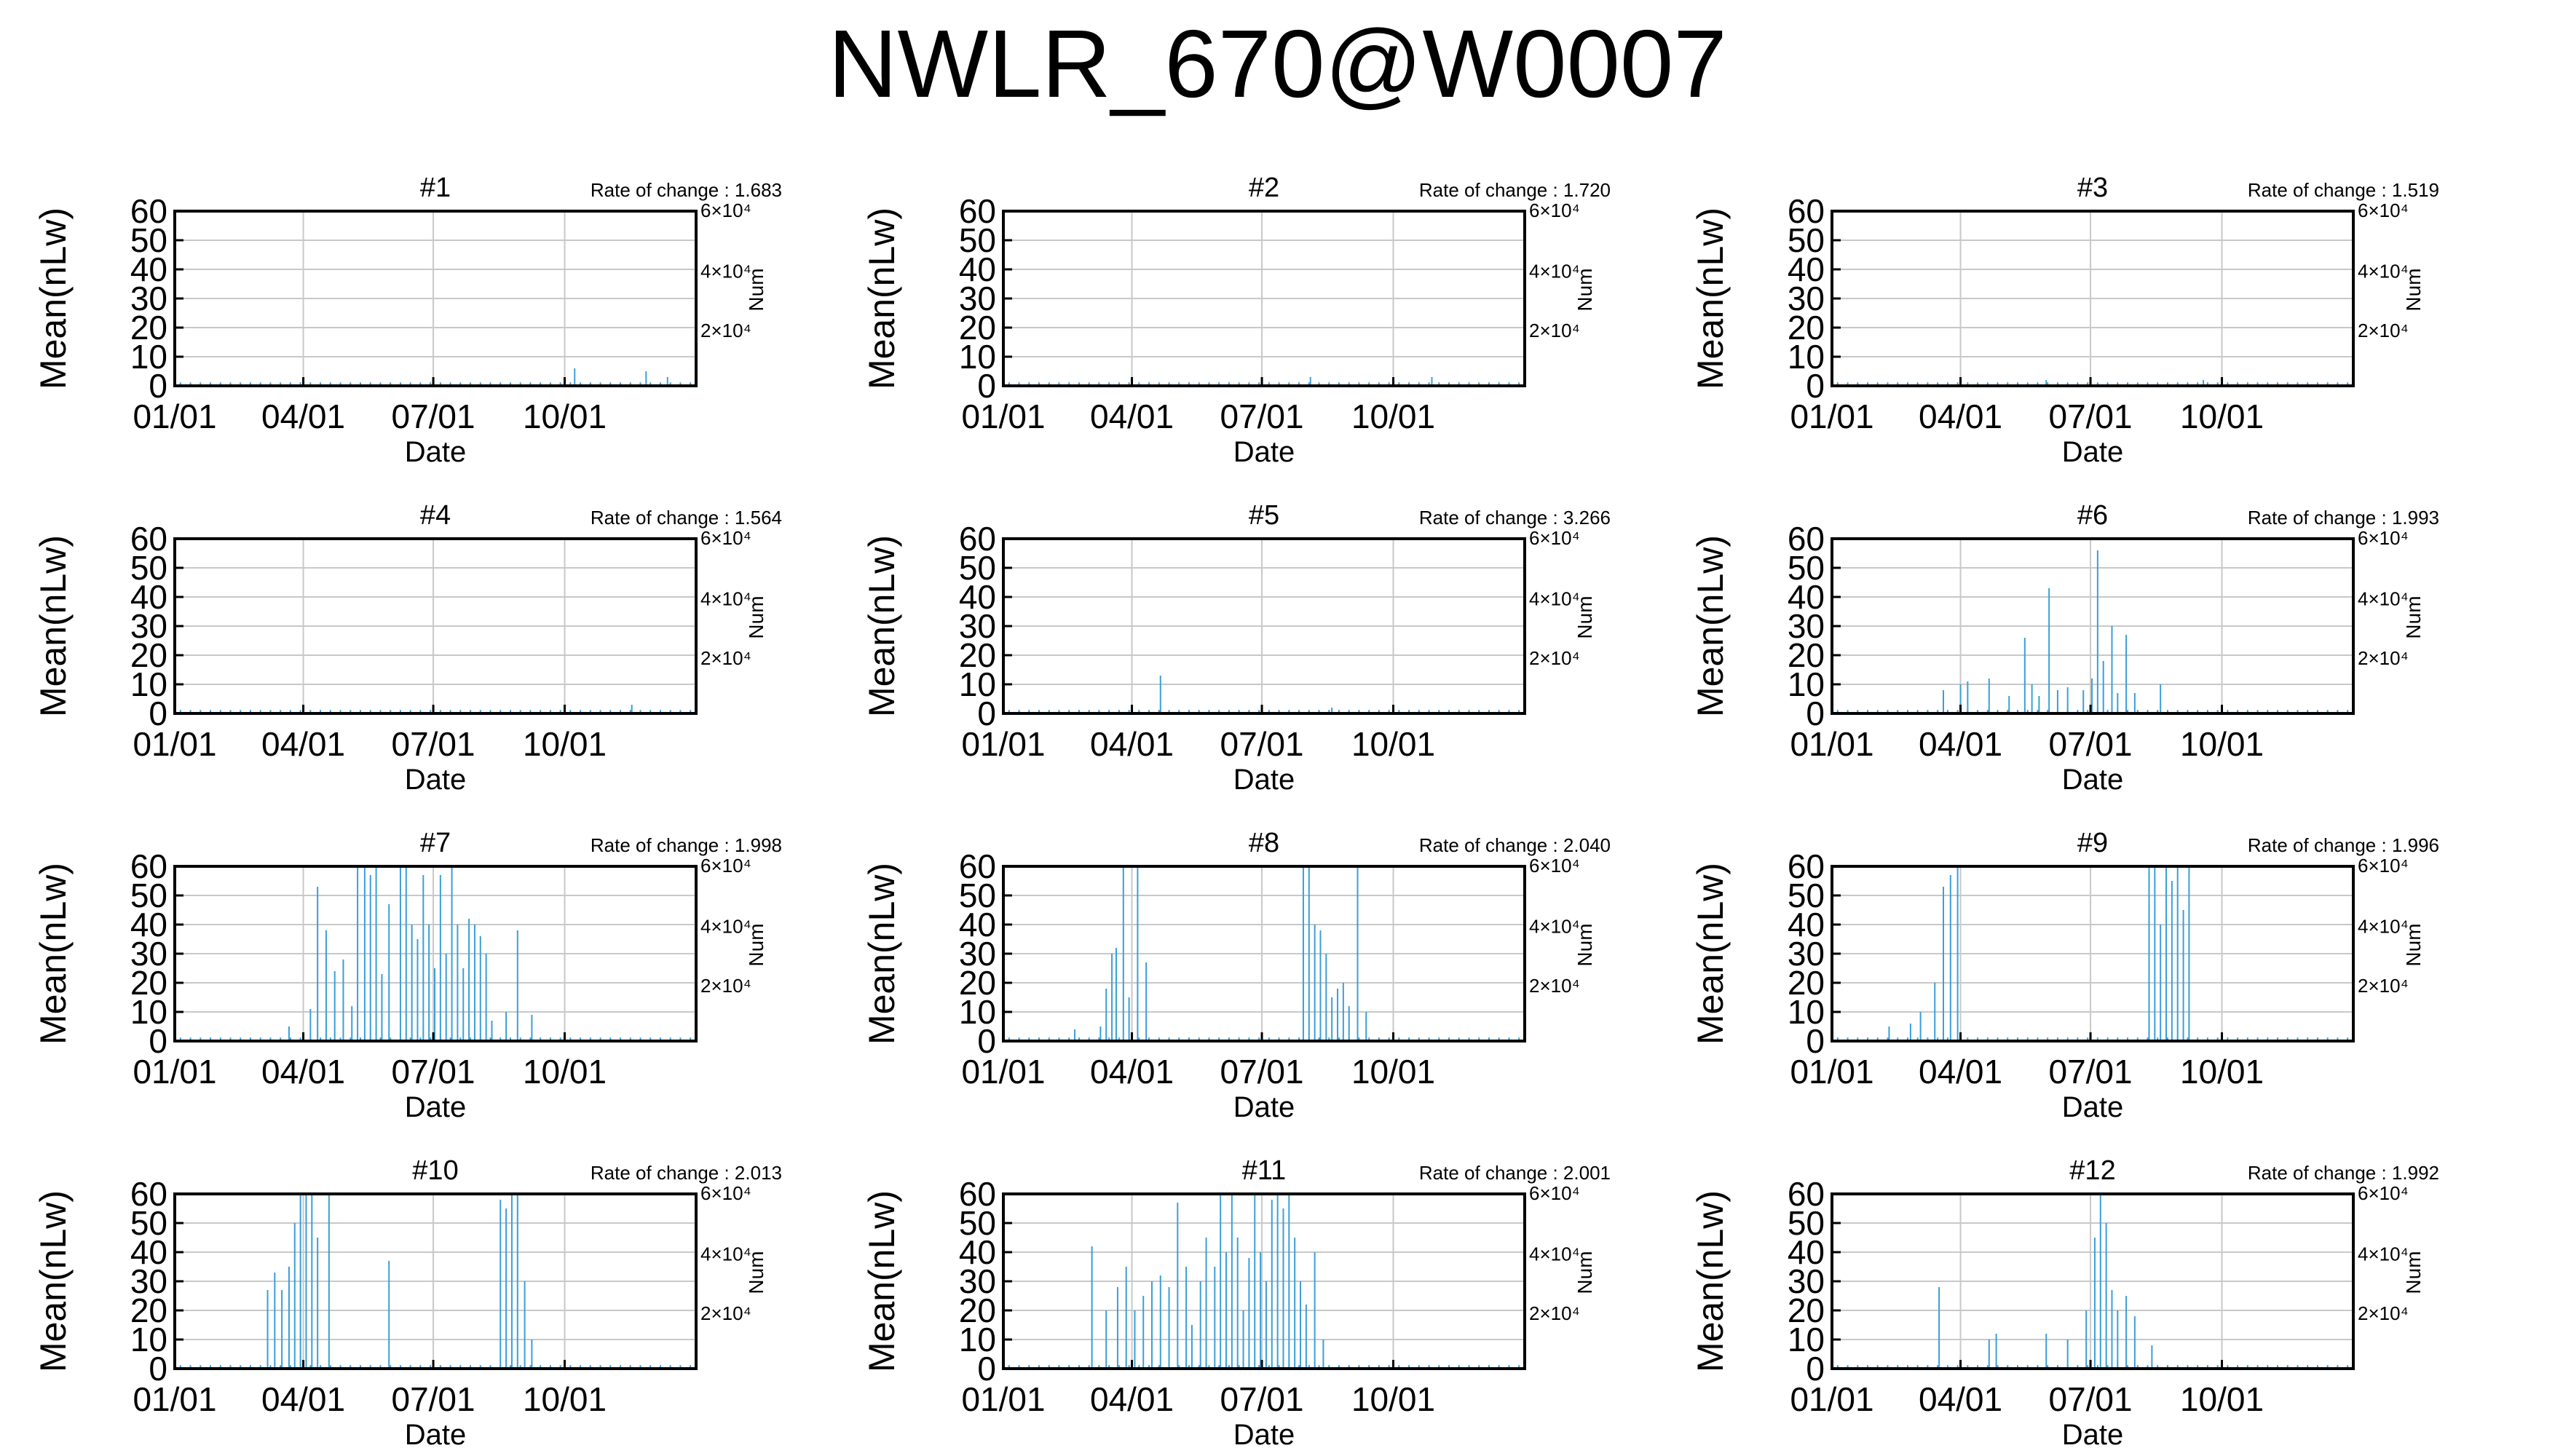 Image resolution: width=2555 pixels, height=1456 pixels. What do you see at coordinates (686, 190) in the screenshot?
I see `rate-of-change-label: Rate of change : 1.683` at bounding box center [686, 190].